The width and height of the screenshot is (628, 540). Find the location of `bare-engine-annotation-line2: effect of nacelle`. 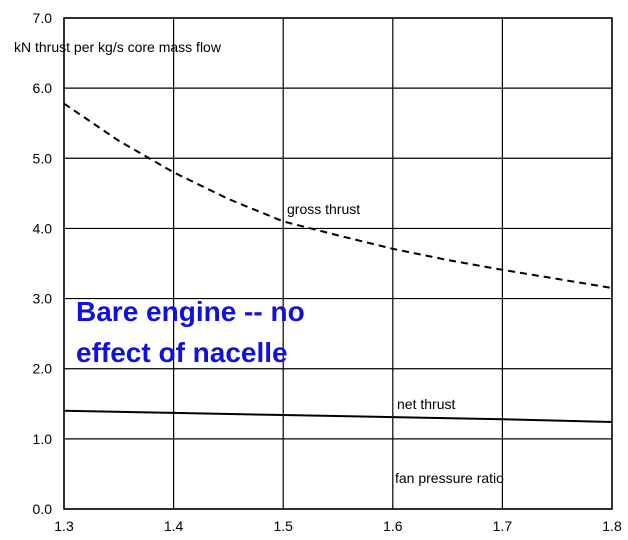

bare-engine-annotation-line2: effect of nacelle is located at coordinates (182, 352).